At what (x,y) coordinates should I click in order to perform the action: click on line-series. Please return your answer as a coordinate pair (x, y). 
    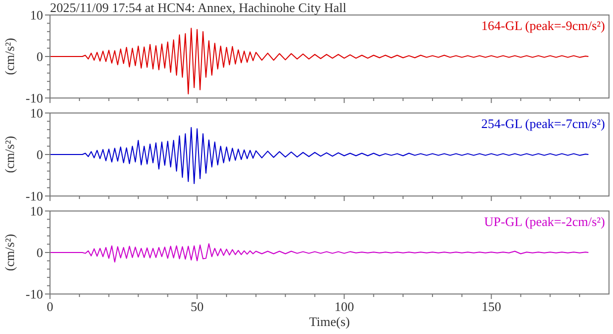
    Looking at the image, I should click on (319, 253).